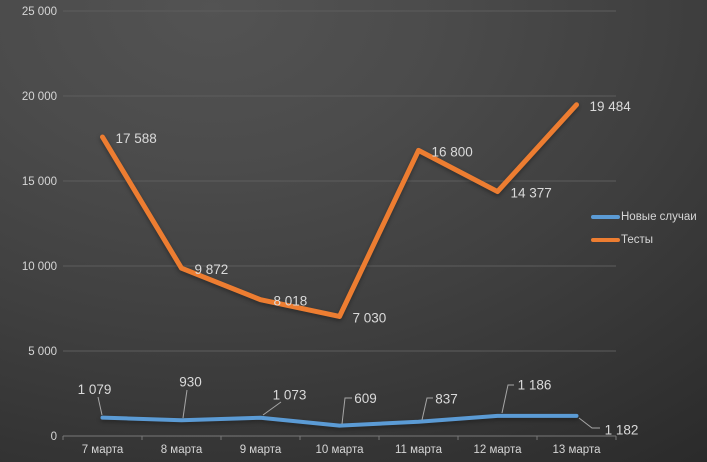 The height and width of the screenshot is (462, 707). What do you see at coordinates (290, 394) in the screenshot?
I see `data-label-new-cases: 1 073` at bounding box center [290, 394].